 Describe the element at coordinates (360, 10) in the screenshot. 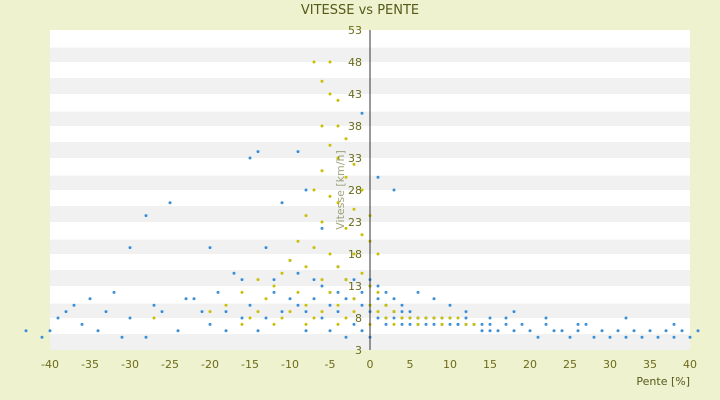

I see `chart-title: VITESSE vs PENTE` at that location.